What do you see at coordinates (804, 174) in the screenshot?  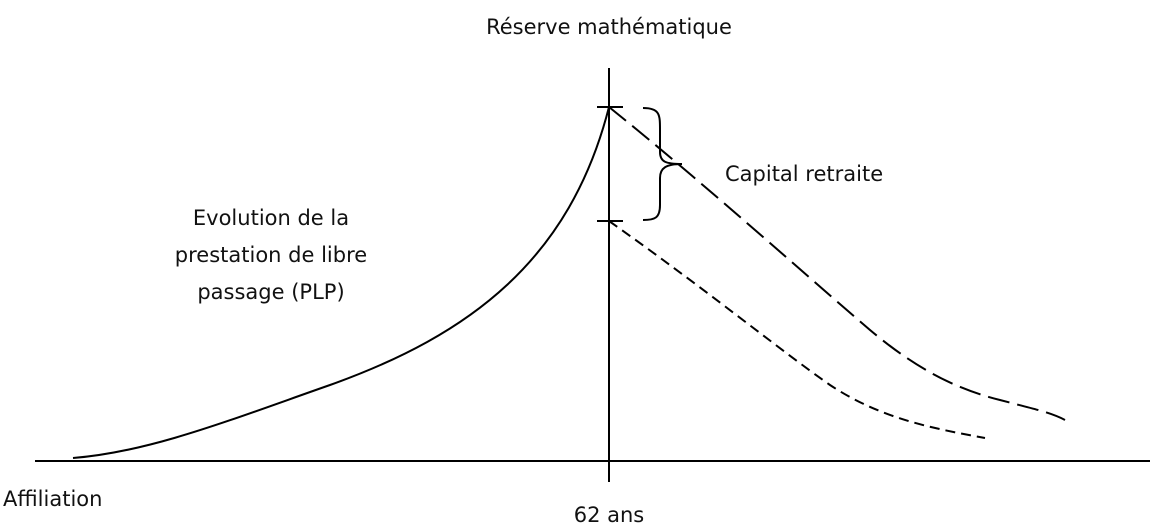 I see `label: Capital retraite` at bounding box center [804, 174].